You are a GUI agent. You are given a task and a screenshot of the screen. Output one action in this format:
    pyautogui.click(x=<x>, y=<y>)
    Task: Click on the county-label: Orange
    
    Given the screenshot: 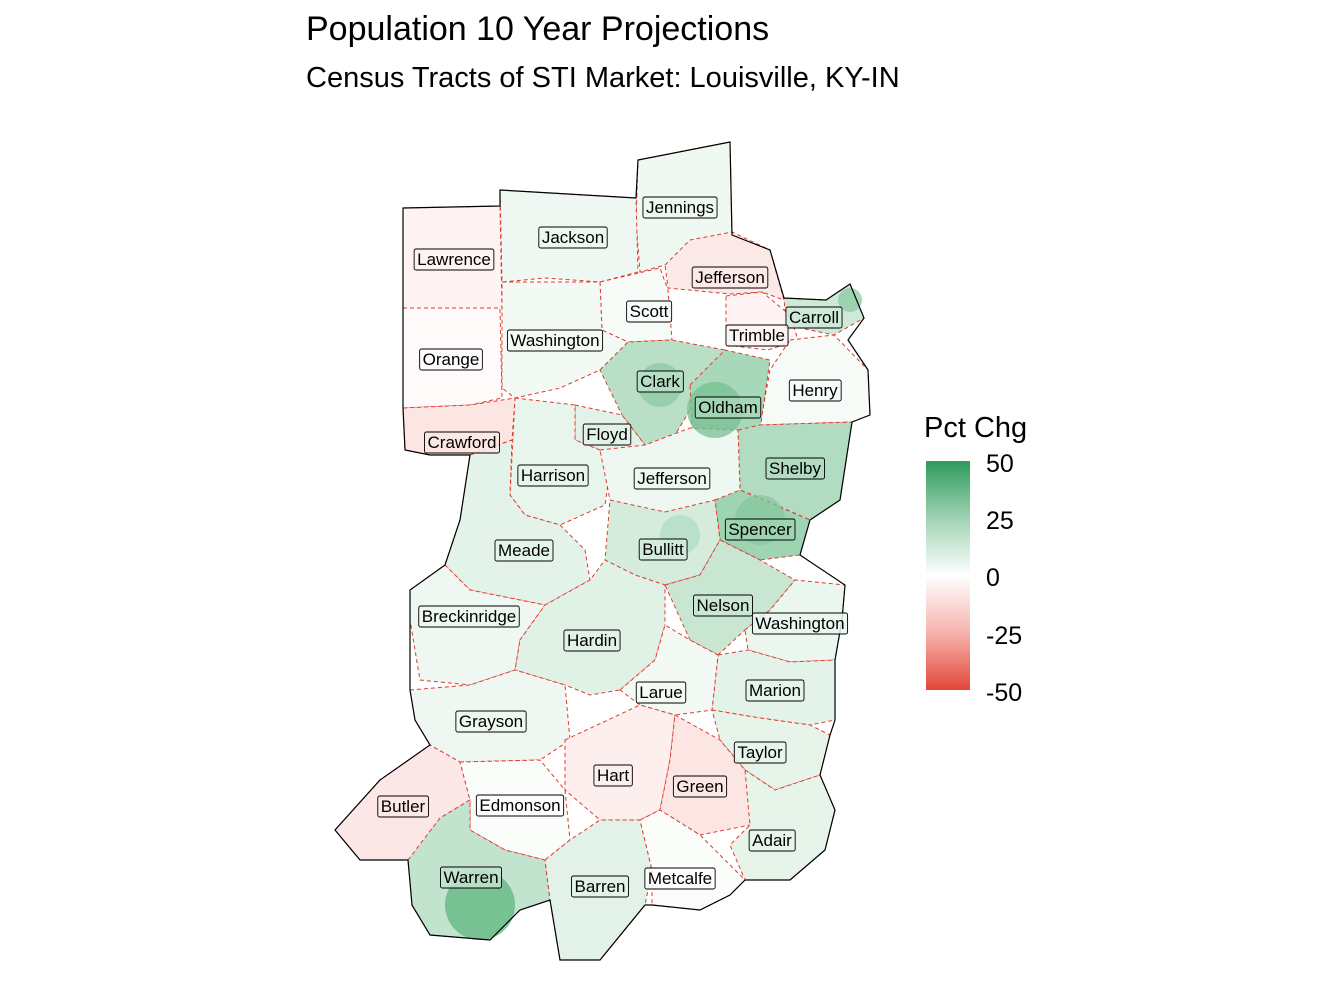 What is the action you would take?
    pyautogui.click(x=451, y=359)
    